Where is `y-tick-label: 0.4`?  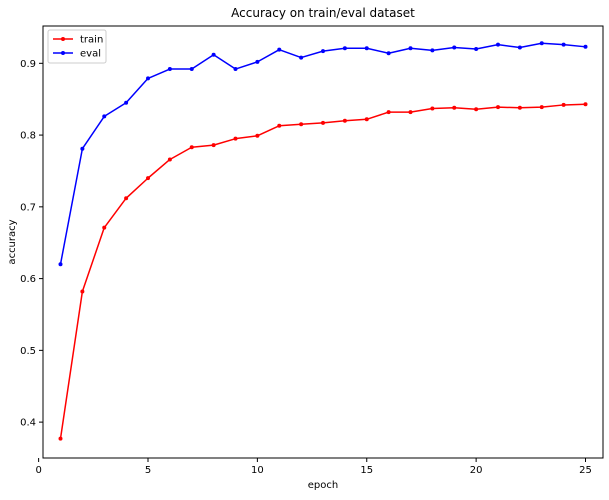 y-tick-label: 0.4 is located at coordinates (28, 423).